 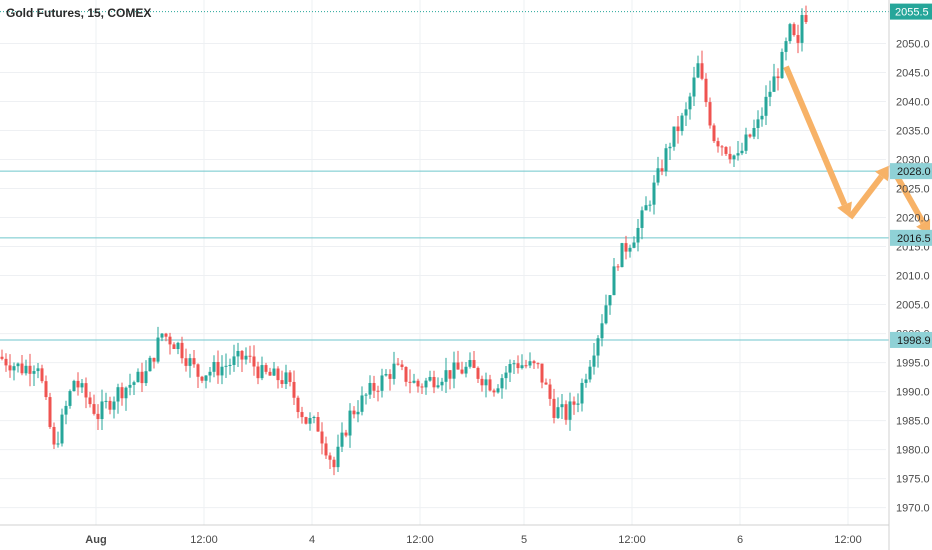 I want to click on last-price-label: 2055.5, so click(x=912, y=13).